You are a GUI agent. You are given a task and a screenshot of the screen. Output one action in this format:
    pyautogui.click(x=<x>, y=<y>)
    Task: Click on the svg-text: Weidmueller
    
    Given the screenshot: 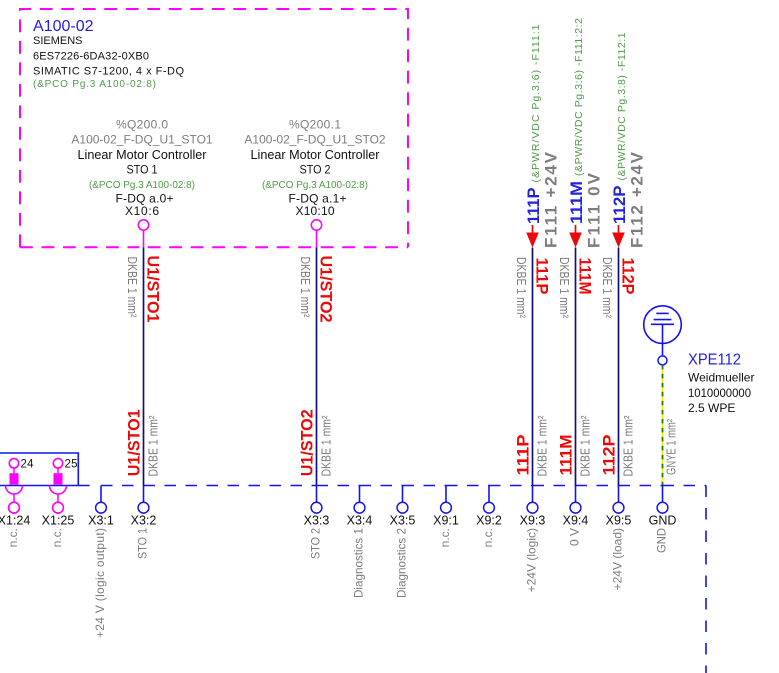 What is the action you would take?
    pyautogui.click(x=721, y=378)
    